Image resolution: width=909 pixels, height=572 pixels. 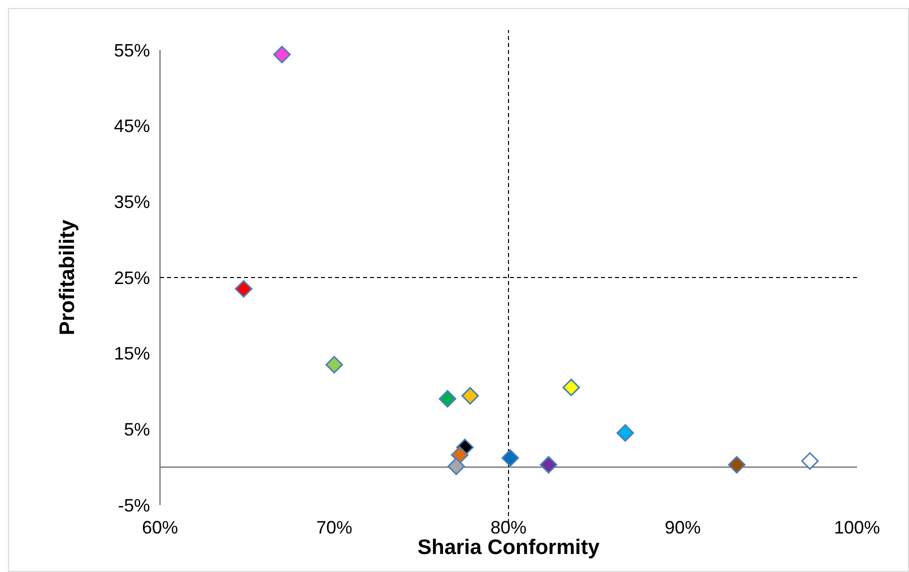 I want to click on y-tick-label: -5%, so click(x=134, y=505).